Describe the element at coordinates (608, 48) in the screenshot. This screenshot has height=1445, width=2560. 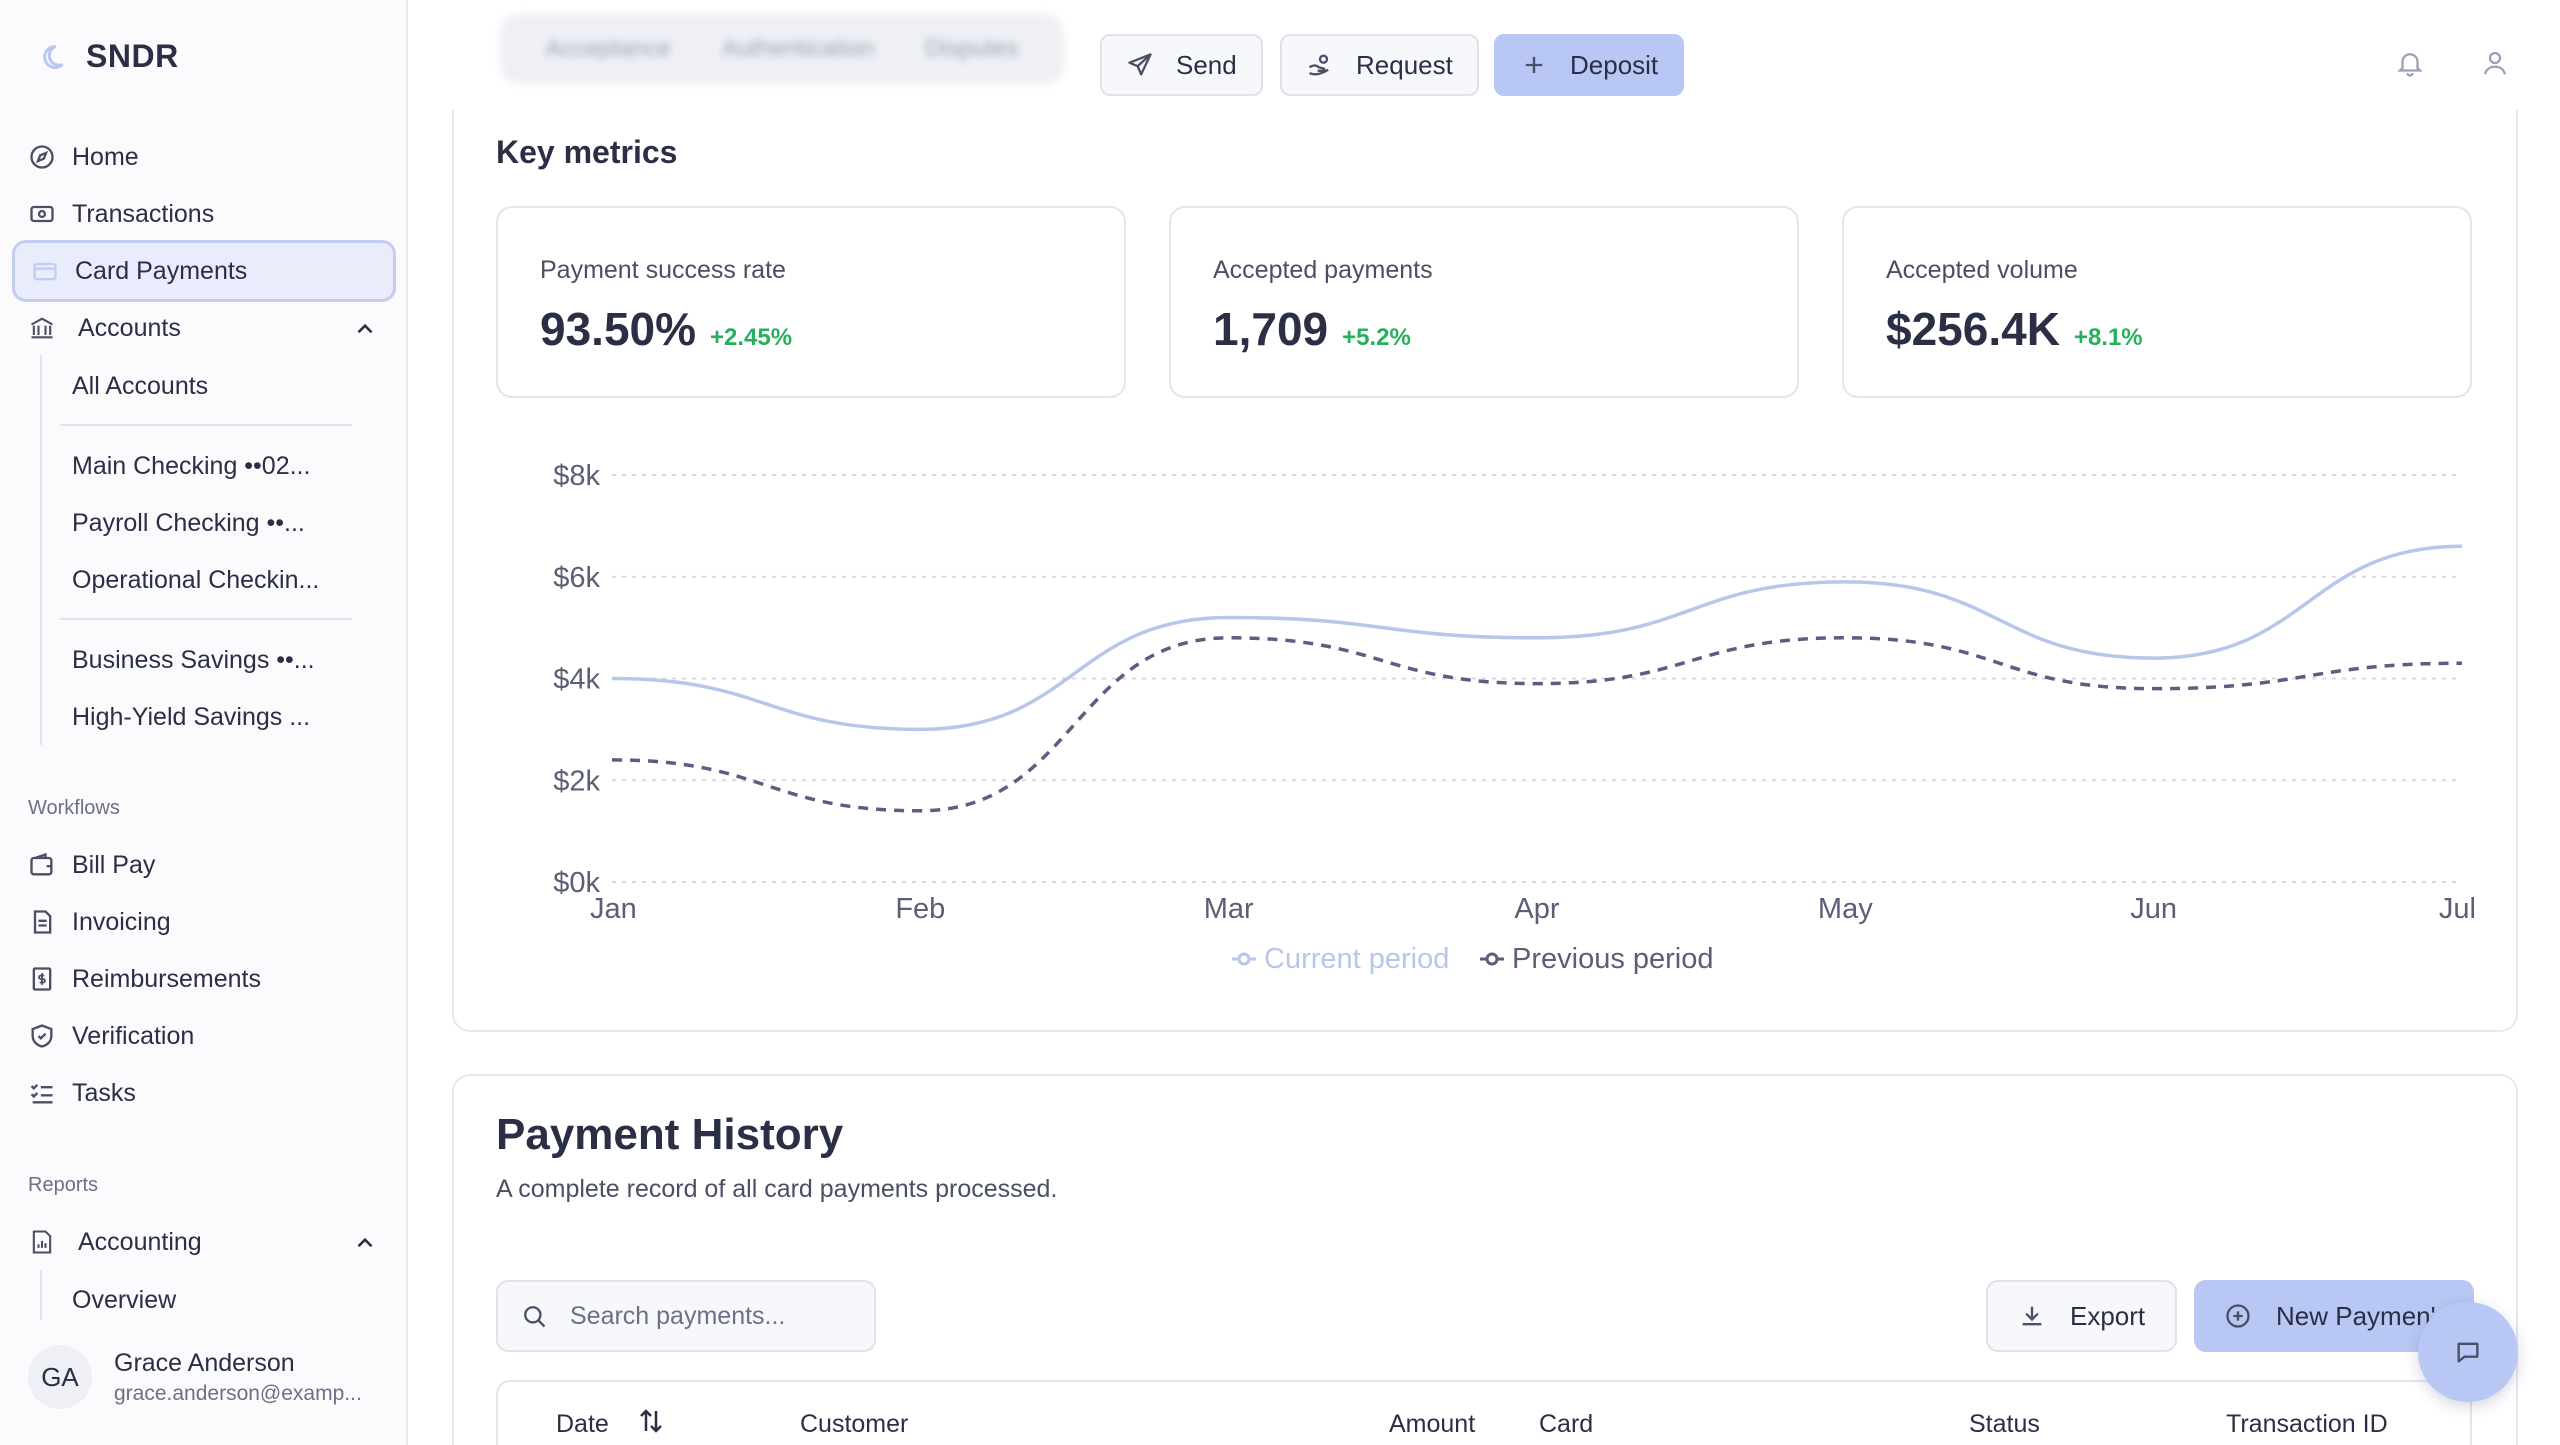
I see `tab-acceptance: Acceptance` at that location.